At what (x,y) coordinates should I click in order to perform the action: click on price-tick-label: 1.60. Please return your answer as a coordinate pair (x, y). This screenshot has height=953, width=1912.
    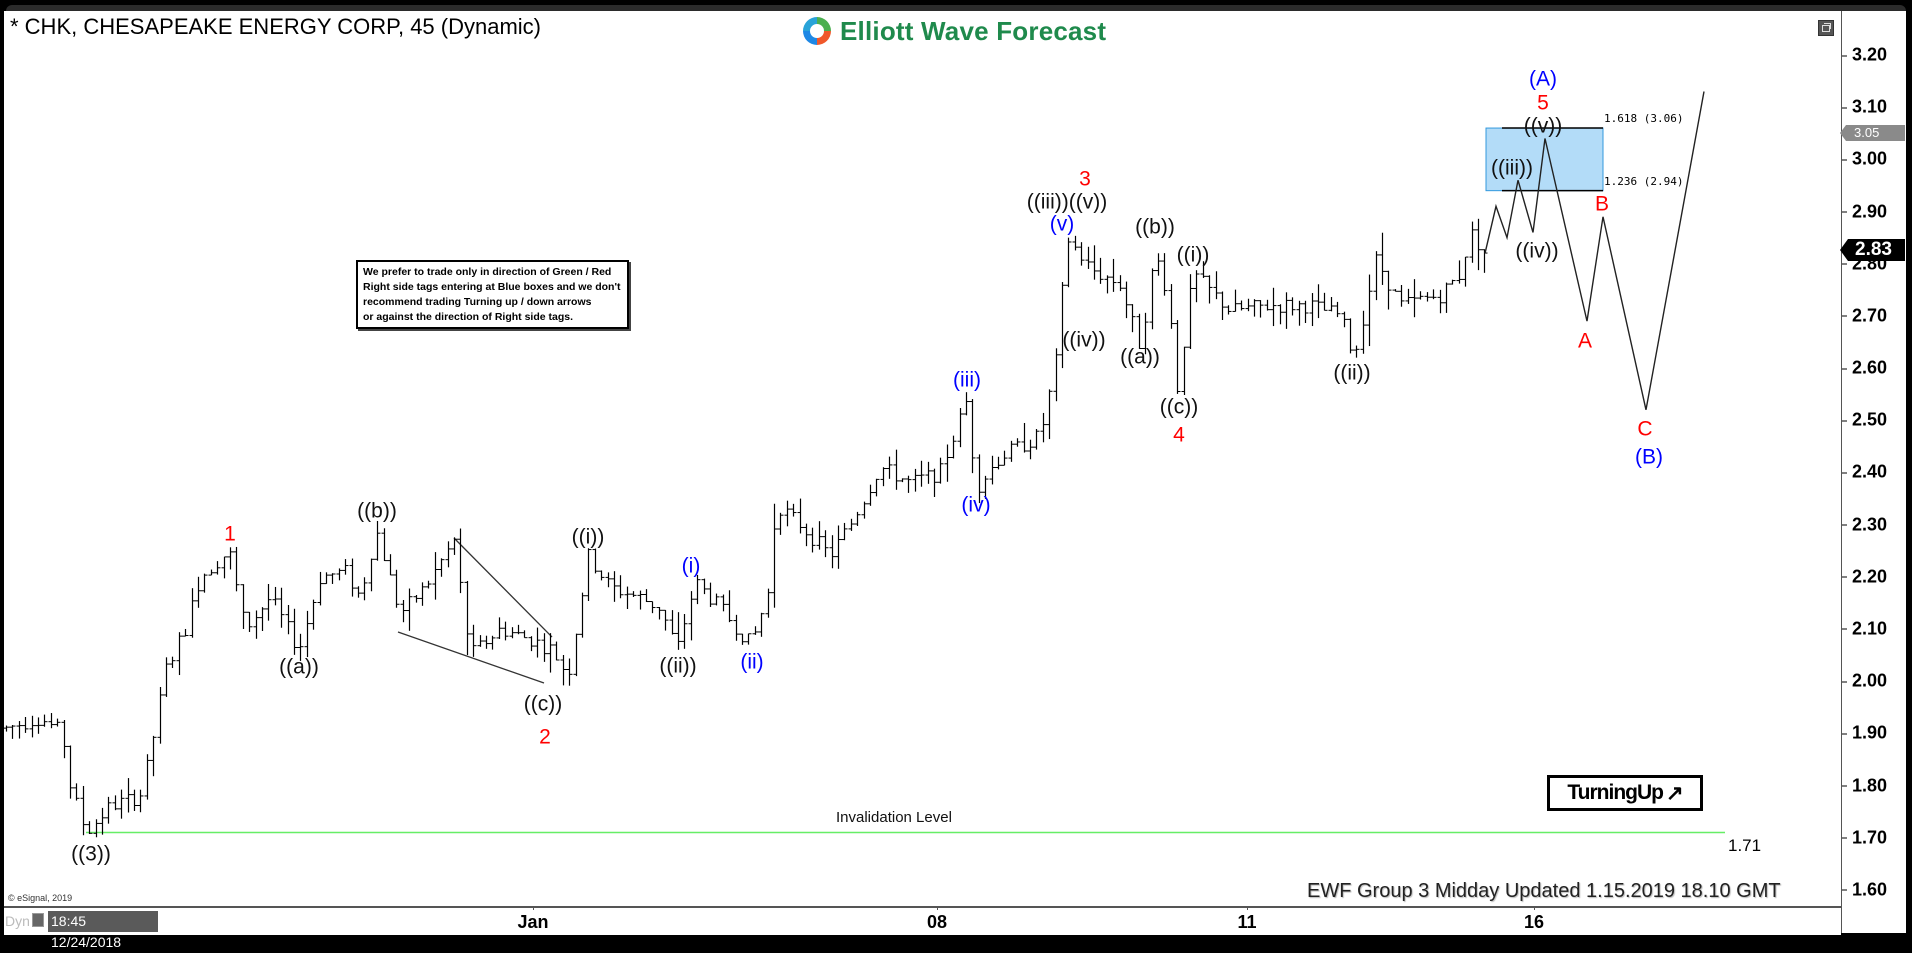
    Looking at the image, I should click on (1864, 889).